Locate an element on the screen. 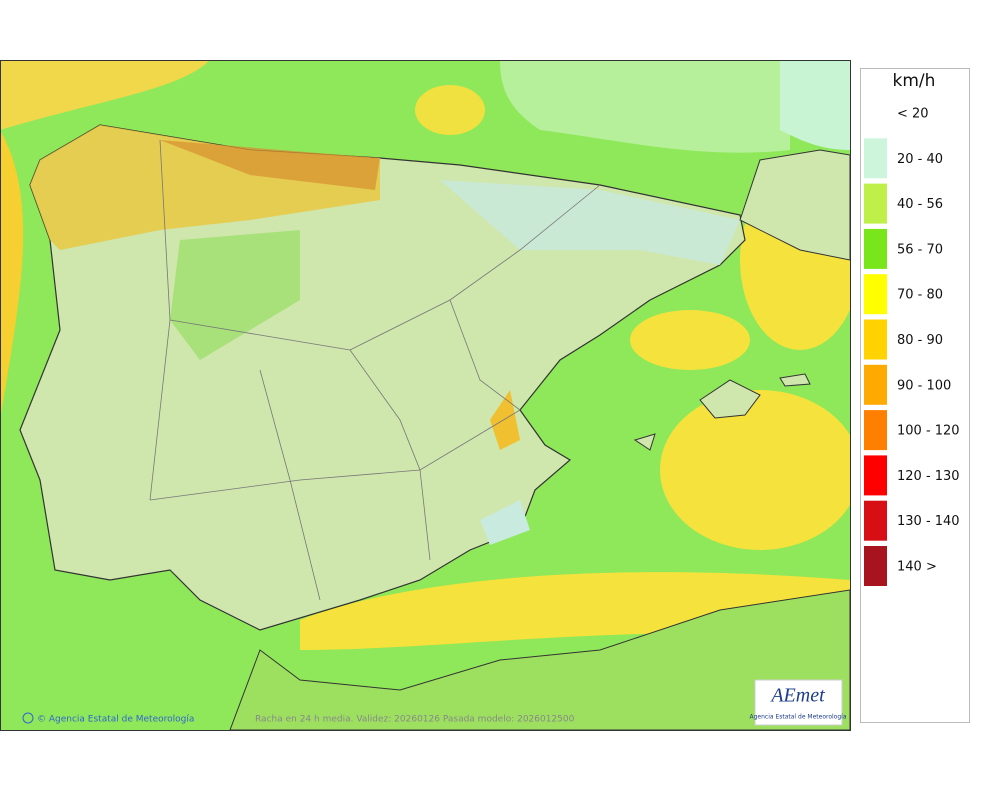 This screenshot has height=790, width=1000. france is located at coordinates (794, 205).